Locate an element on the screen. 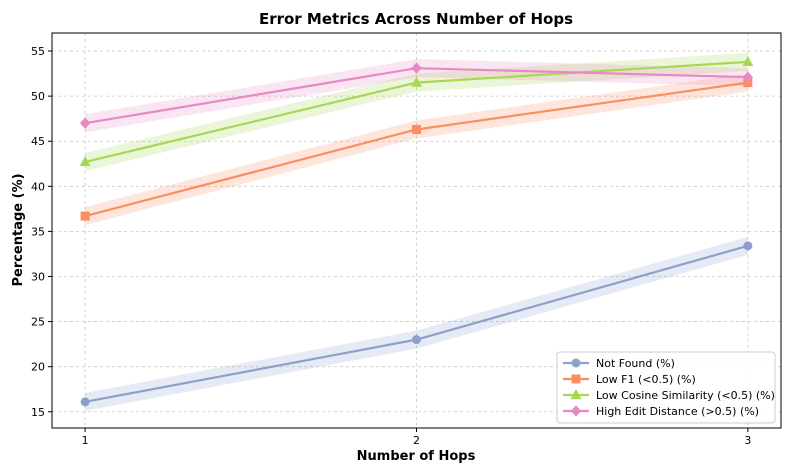  y-axis-ticks: 15 20 25 30 35 40 45 50 55 is located at coordinates (41, 232).